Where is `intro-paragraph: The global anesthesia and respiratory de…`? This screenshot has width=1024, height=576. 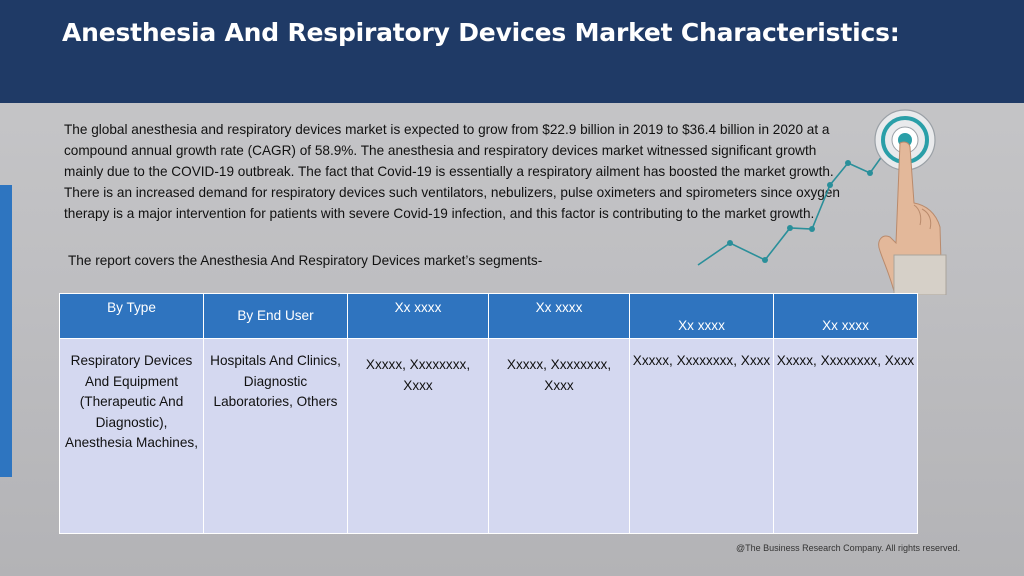
intro-paragraph: The global anesthesia and respiratory de… is located at coordinates (452, 171).